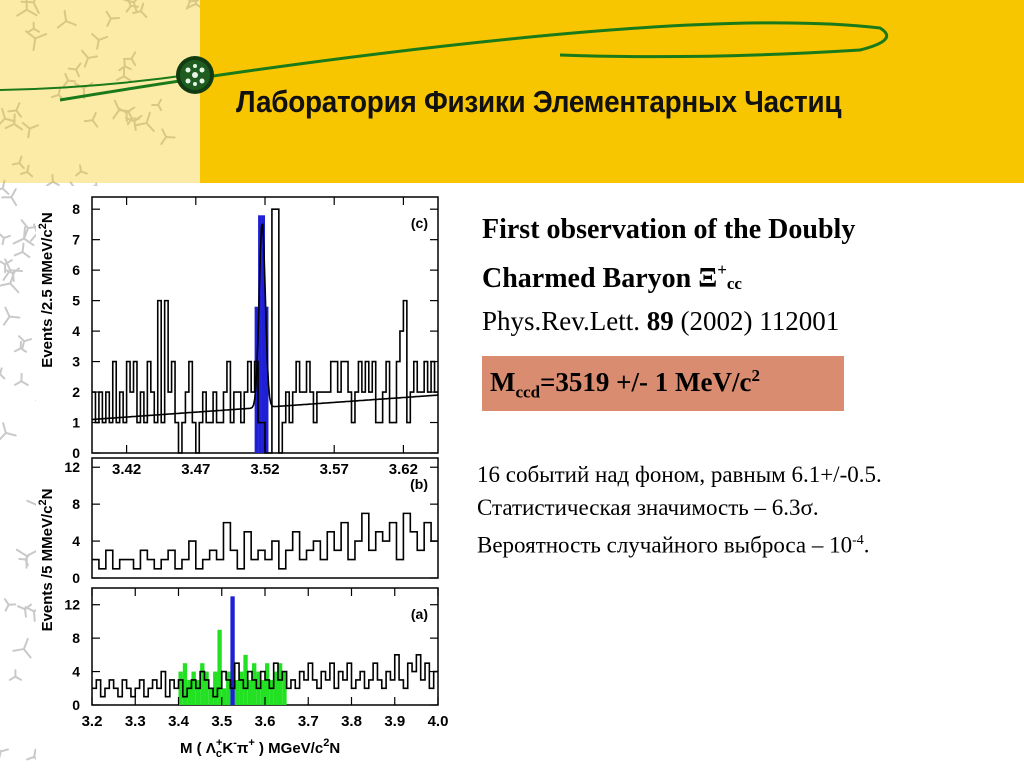 The image size is (1024, 768). What do you see at coordinates (660, 321) in the screenshot?
I see `citation: Phys.Rev.Lett. 89 (2002) 112001` at bounding box center [660, 321].